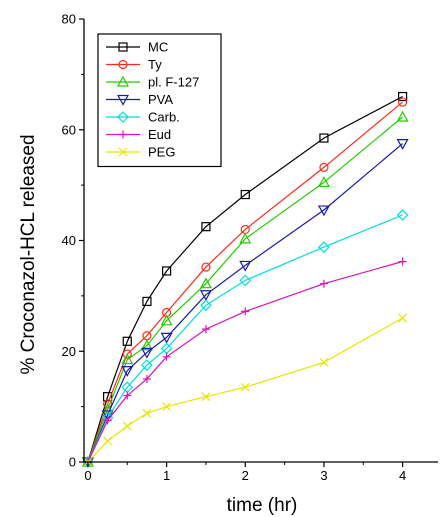 The width and height of the screenshot is (440, 517). I want to click on legend-label: pl. F-127, so click(173, 82).